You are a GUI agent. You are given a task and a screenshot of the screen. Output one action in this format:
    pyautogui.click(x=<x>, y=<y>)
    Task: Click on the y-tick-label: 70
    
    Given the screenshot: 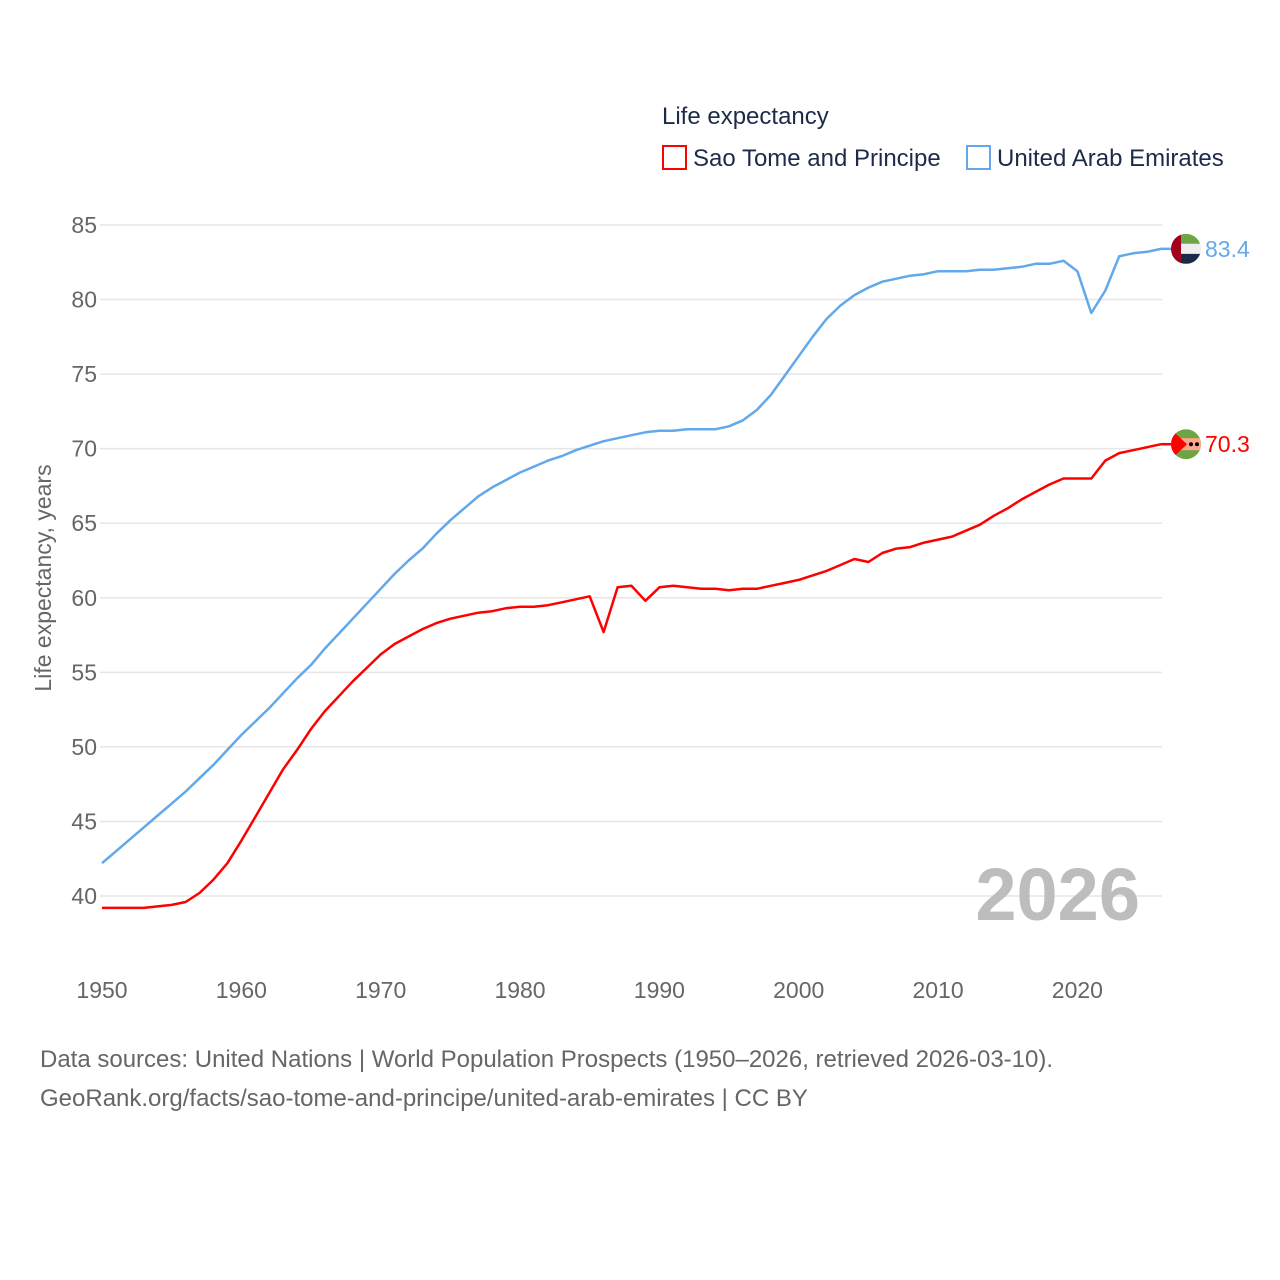 What is the action you would take?
    pyautogui.click(x=84, y=449)
    